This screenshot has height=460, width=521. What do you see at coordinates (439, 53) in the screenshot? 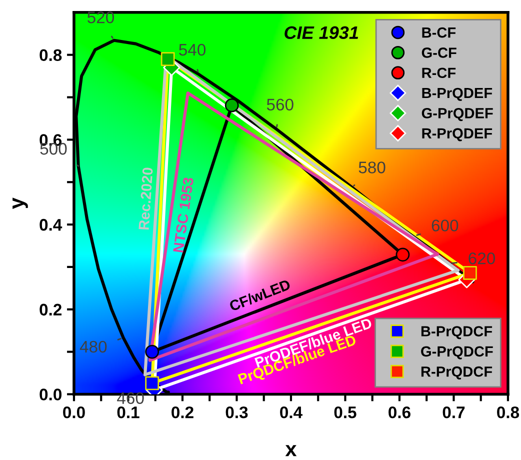
I see `legend-label: G-CF` at bounding box center [439, 53].